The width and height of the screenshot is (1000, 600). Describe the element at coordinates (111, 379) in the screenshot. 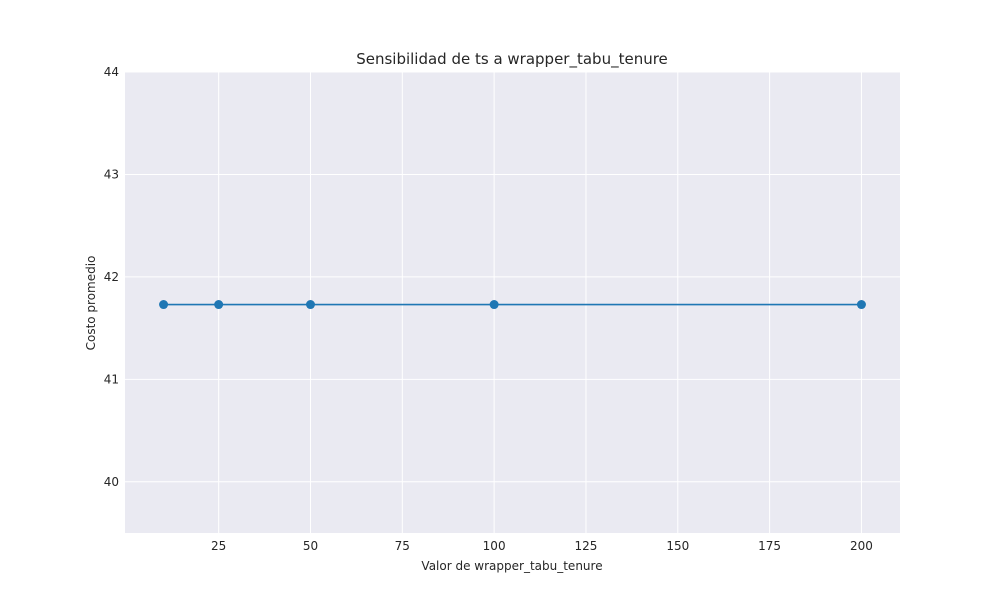

I see `y-tick-label: 41` at that location.